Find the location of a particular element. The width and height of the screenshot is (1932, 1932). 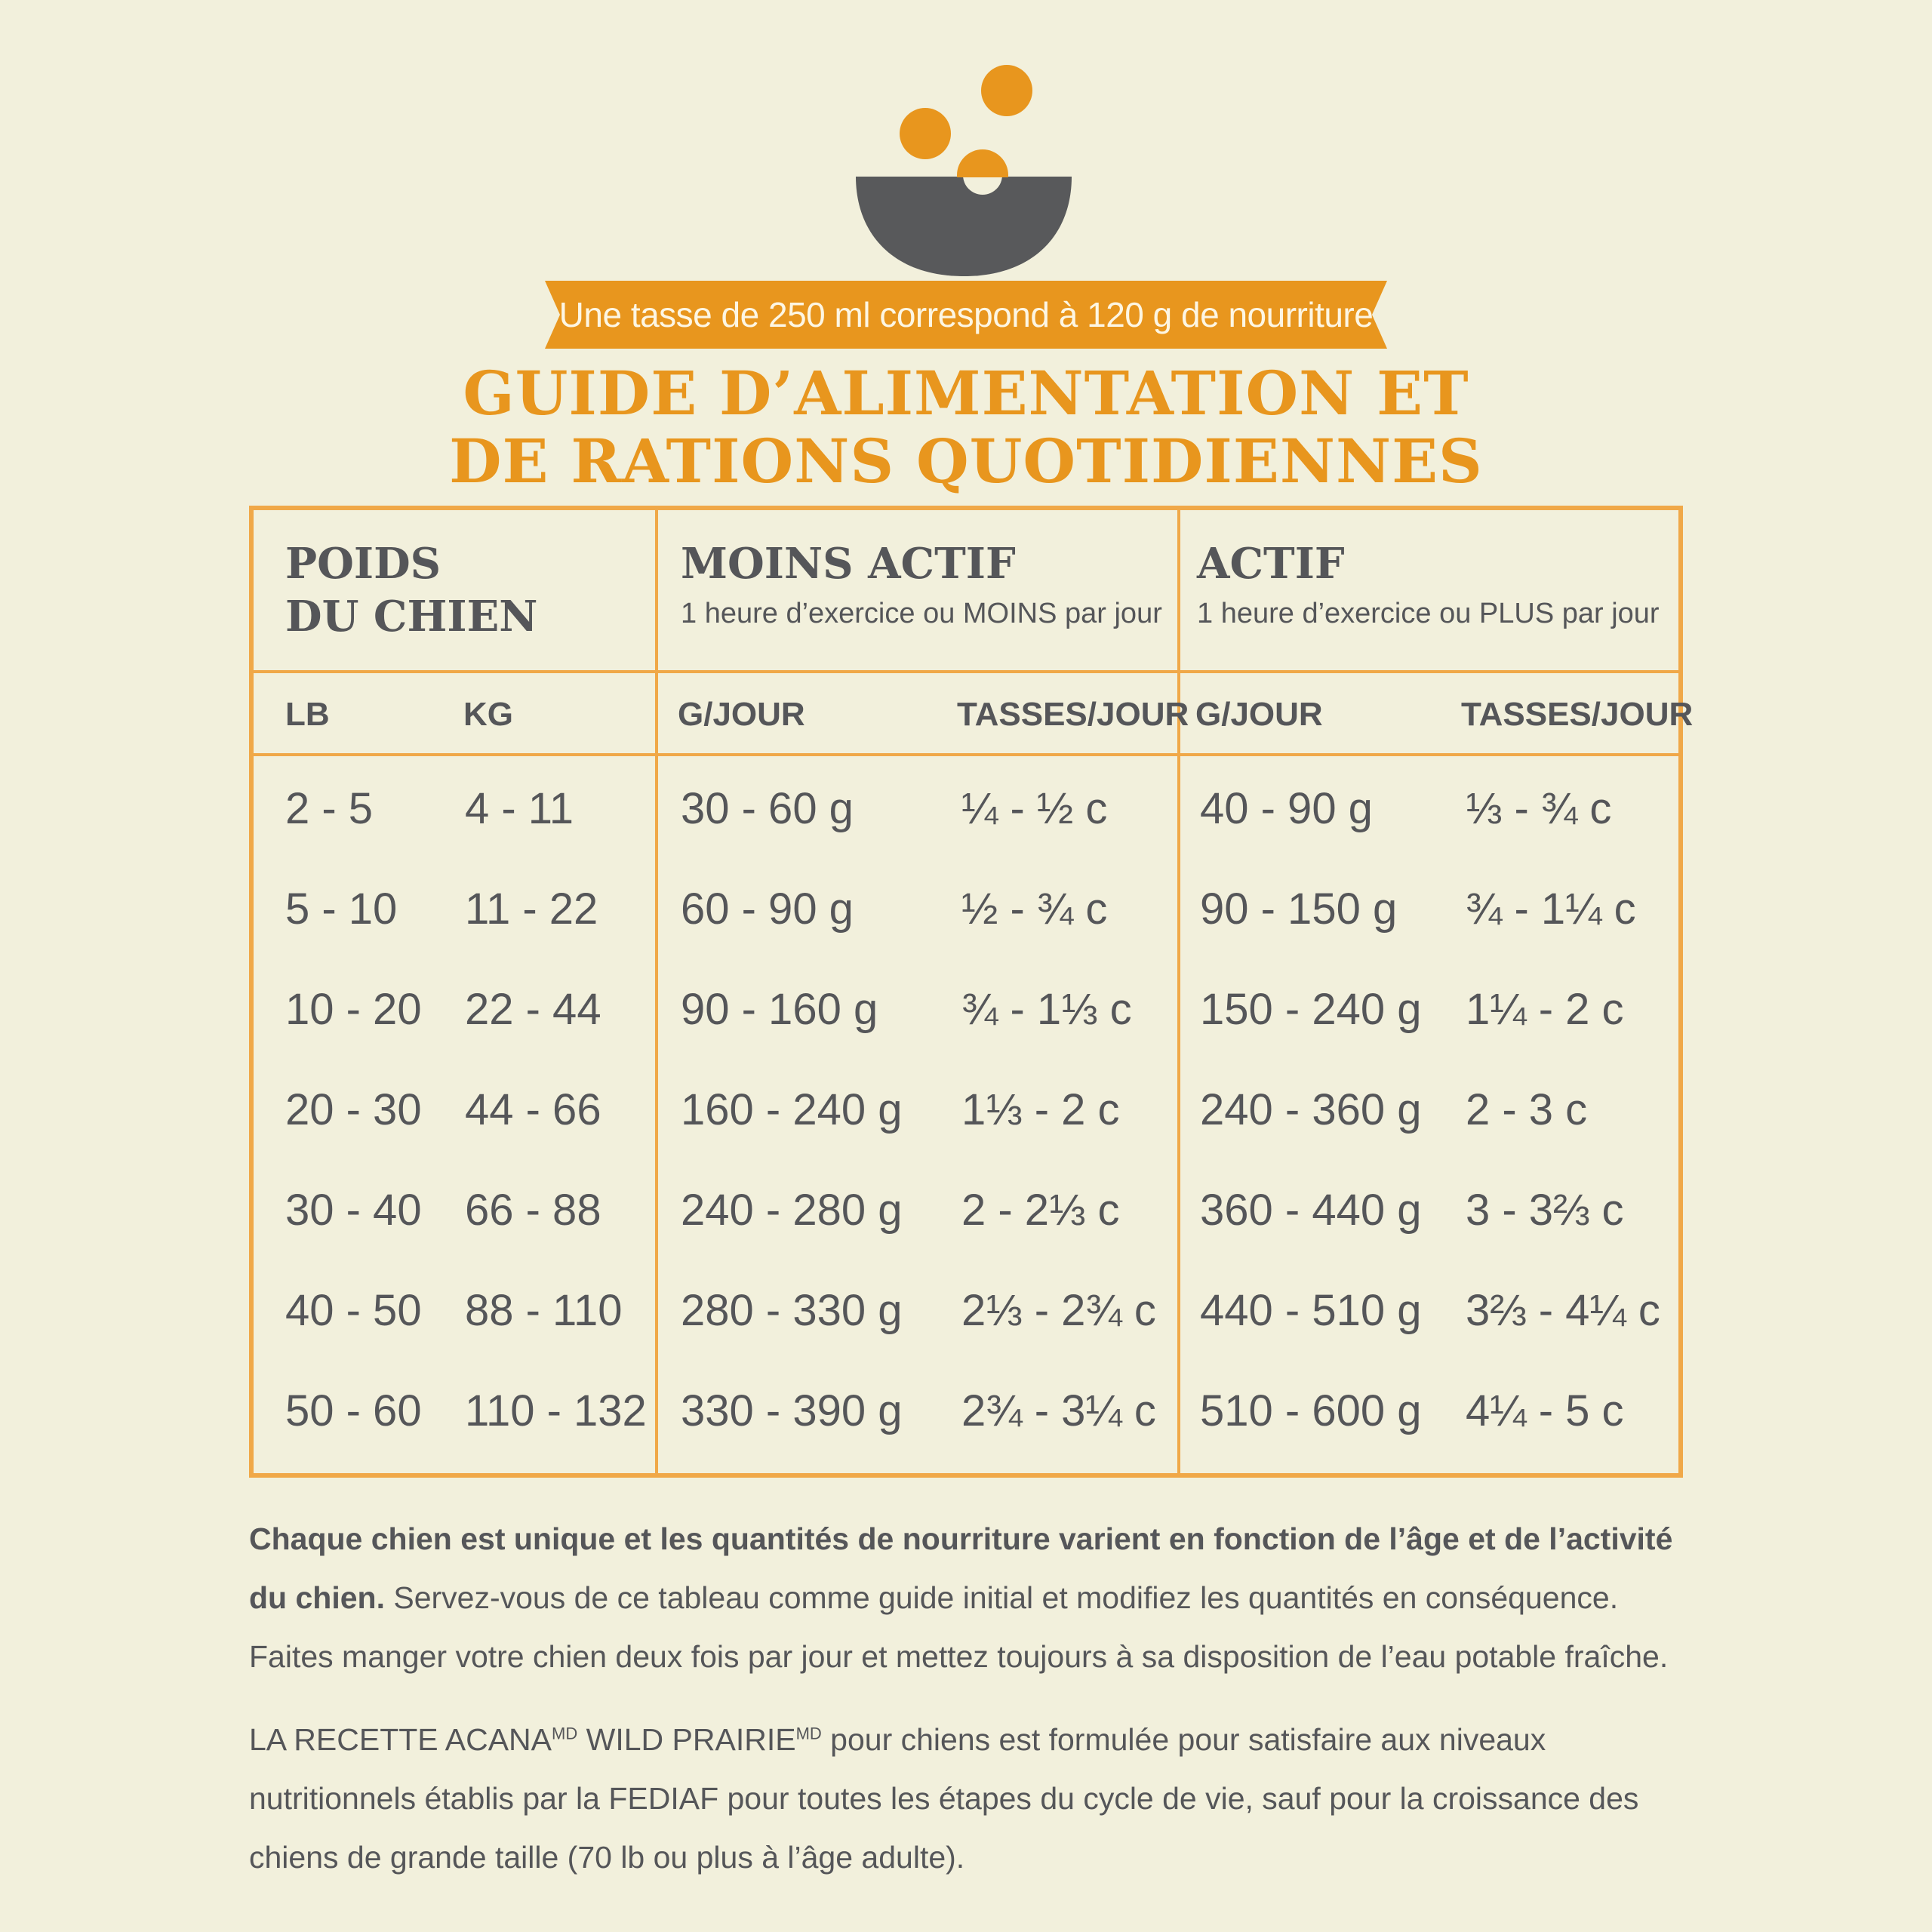

cell-kg: 4 - 11 is located at coordinates (519, 808).